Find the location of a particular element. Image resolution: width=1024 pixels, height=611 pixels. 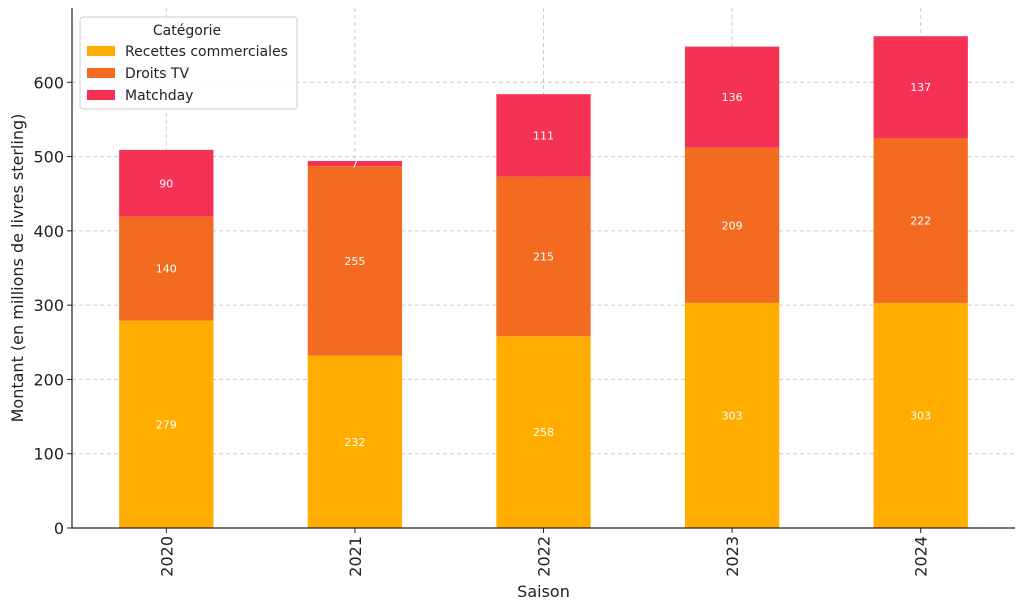

legend-frame is located at coordinates (188, 63).